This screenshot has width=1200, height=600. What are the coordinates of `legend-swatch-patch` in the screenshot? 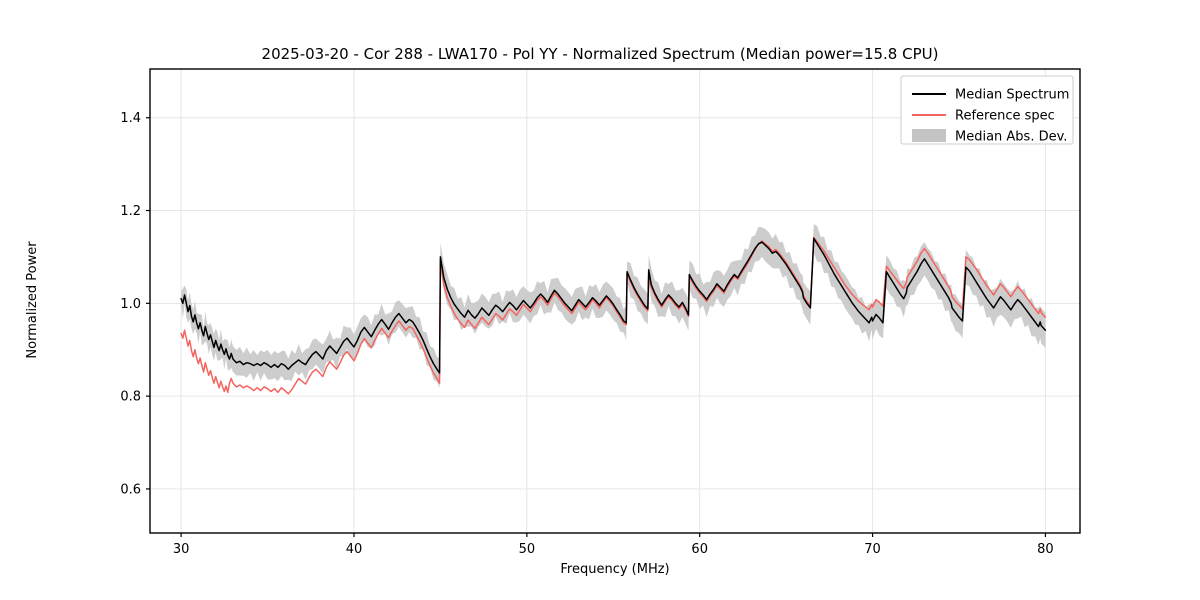 It's located at (929, 135).